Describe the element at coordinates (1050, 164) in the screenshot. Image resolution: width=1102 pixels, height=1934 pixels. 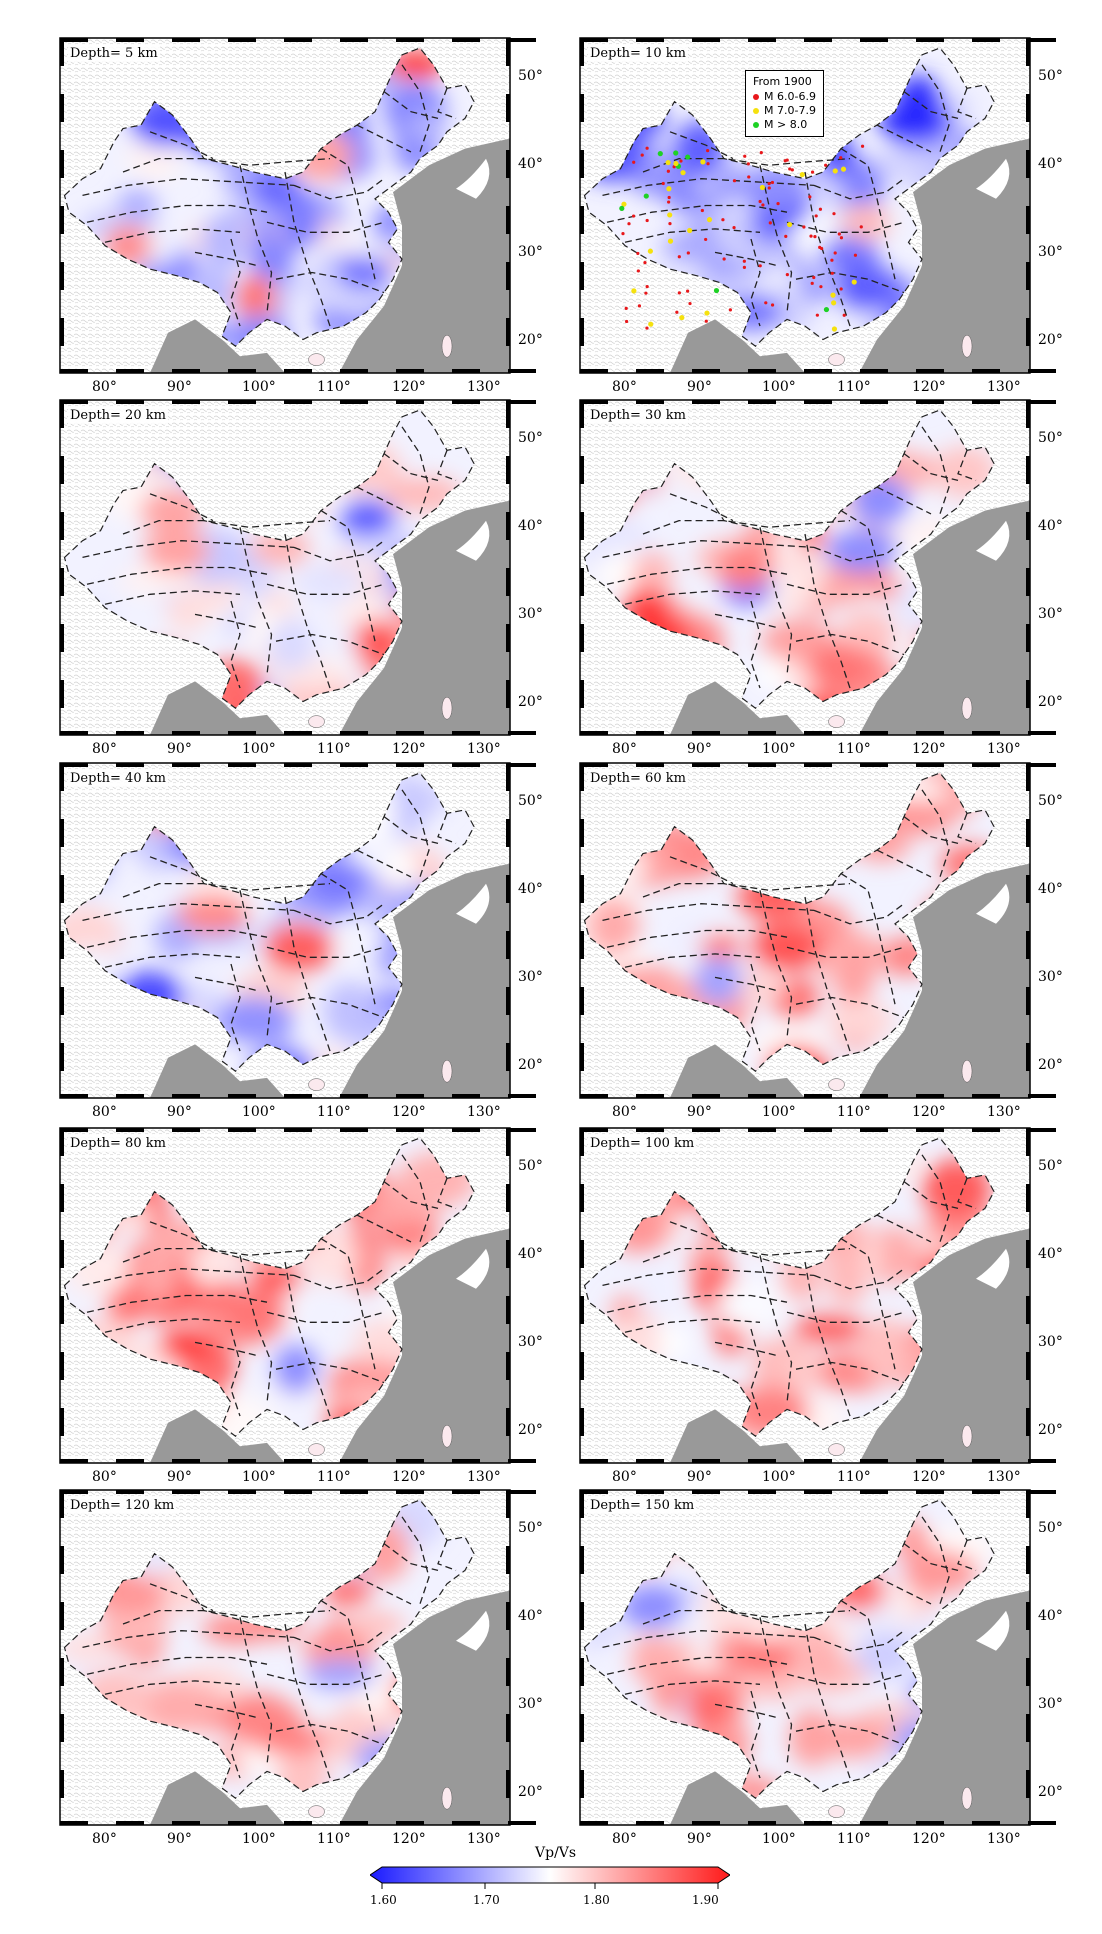
I see `latitude-tick-label: 40°` at that location.